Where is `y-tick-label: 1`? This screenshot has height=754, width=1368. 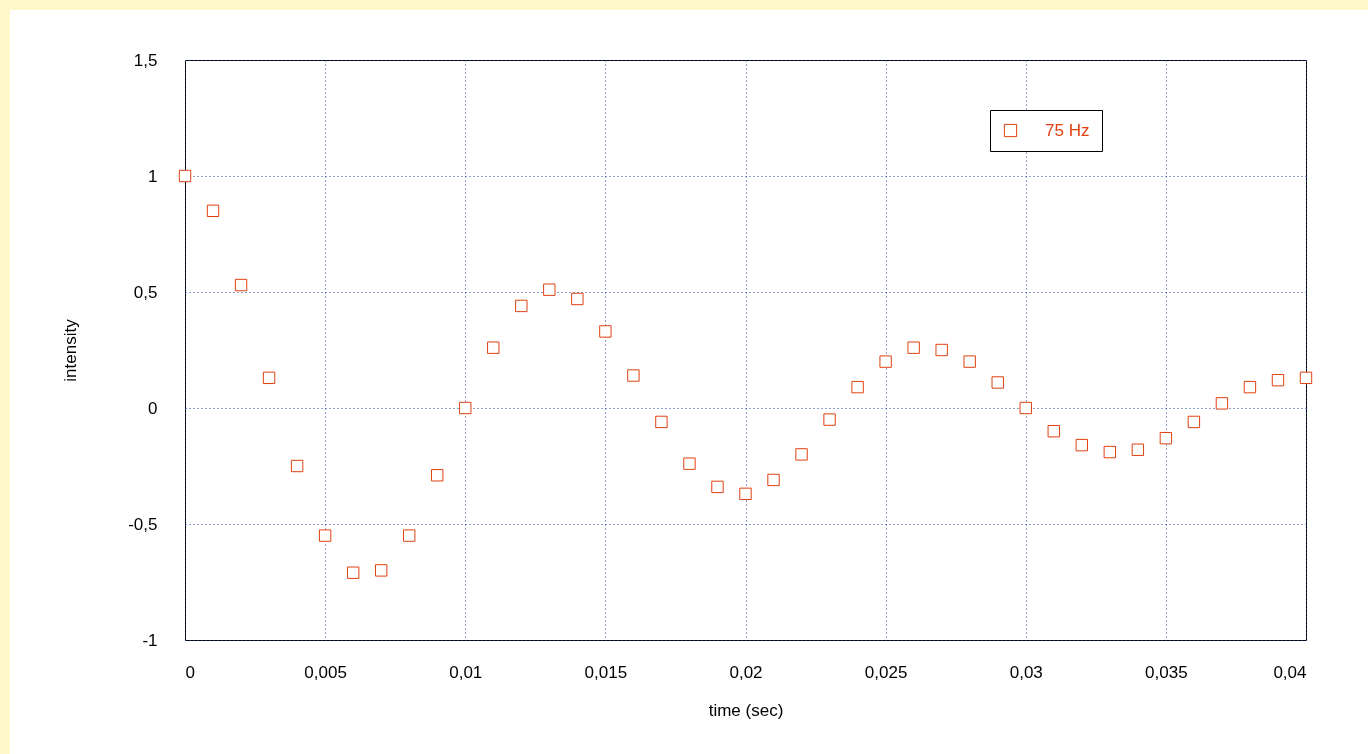 y-tick-label: 1 is located at coordinates (153, 176).